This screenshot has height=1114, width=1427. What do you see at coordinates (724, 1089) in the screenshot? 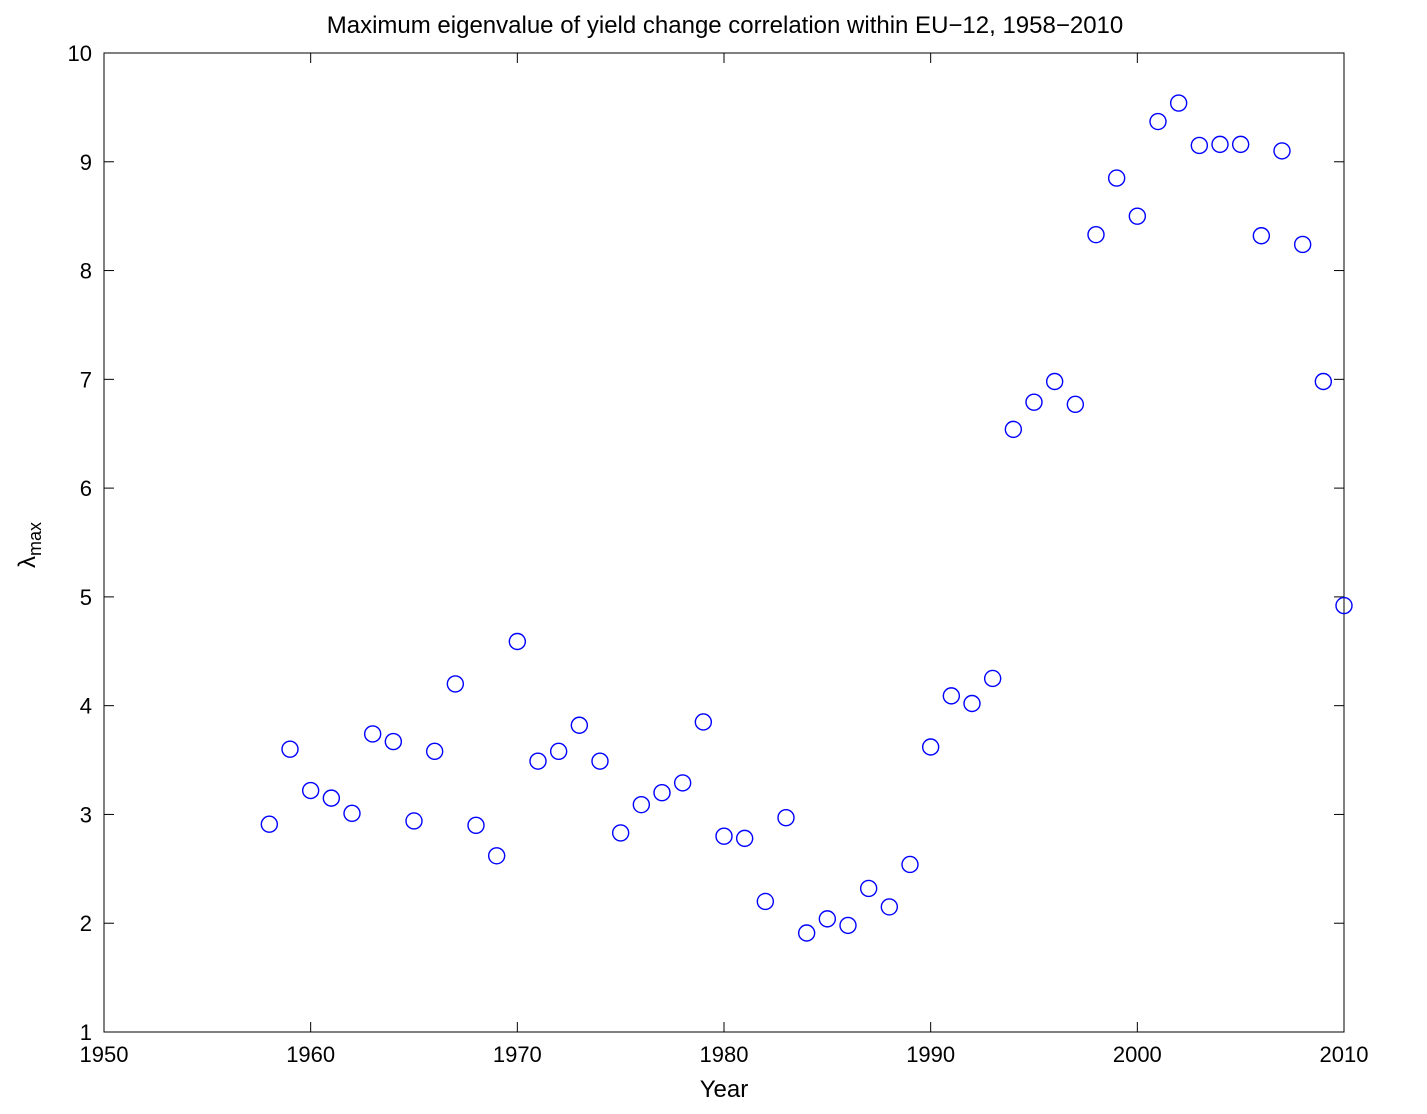
I see `x-axis-label: Year` at bounding box center [724, 1089].